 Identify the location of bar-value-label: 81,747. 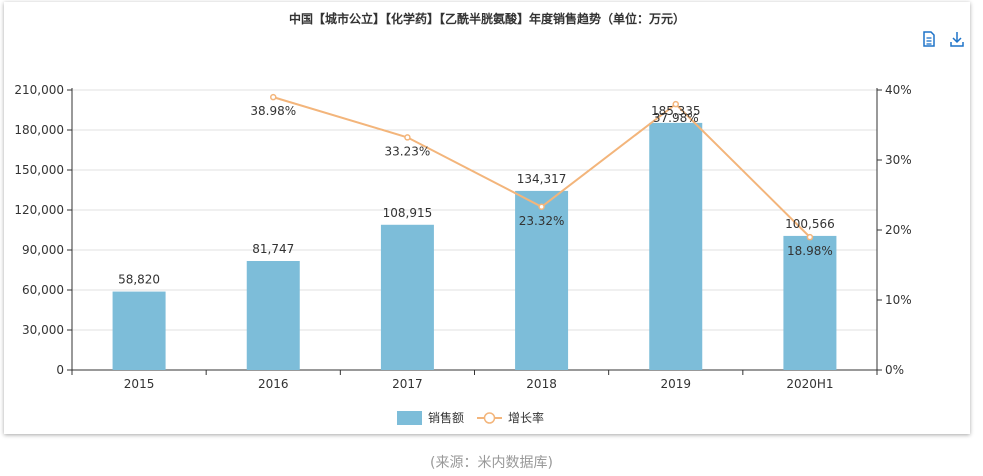
(273, 249).